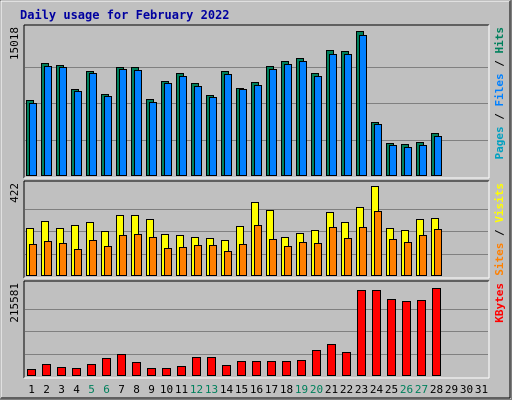 The width and height of the screenshot is (512, 400). Describe the element at coordinates (76, 389) in the screenshot. I see `day-label-4: 4` at that location.